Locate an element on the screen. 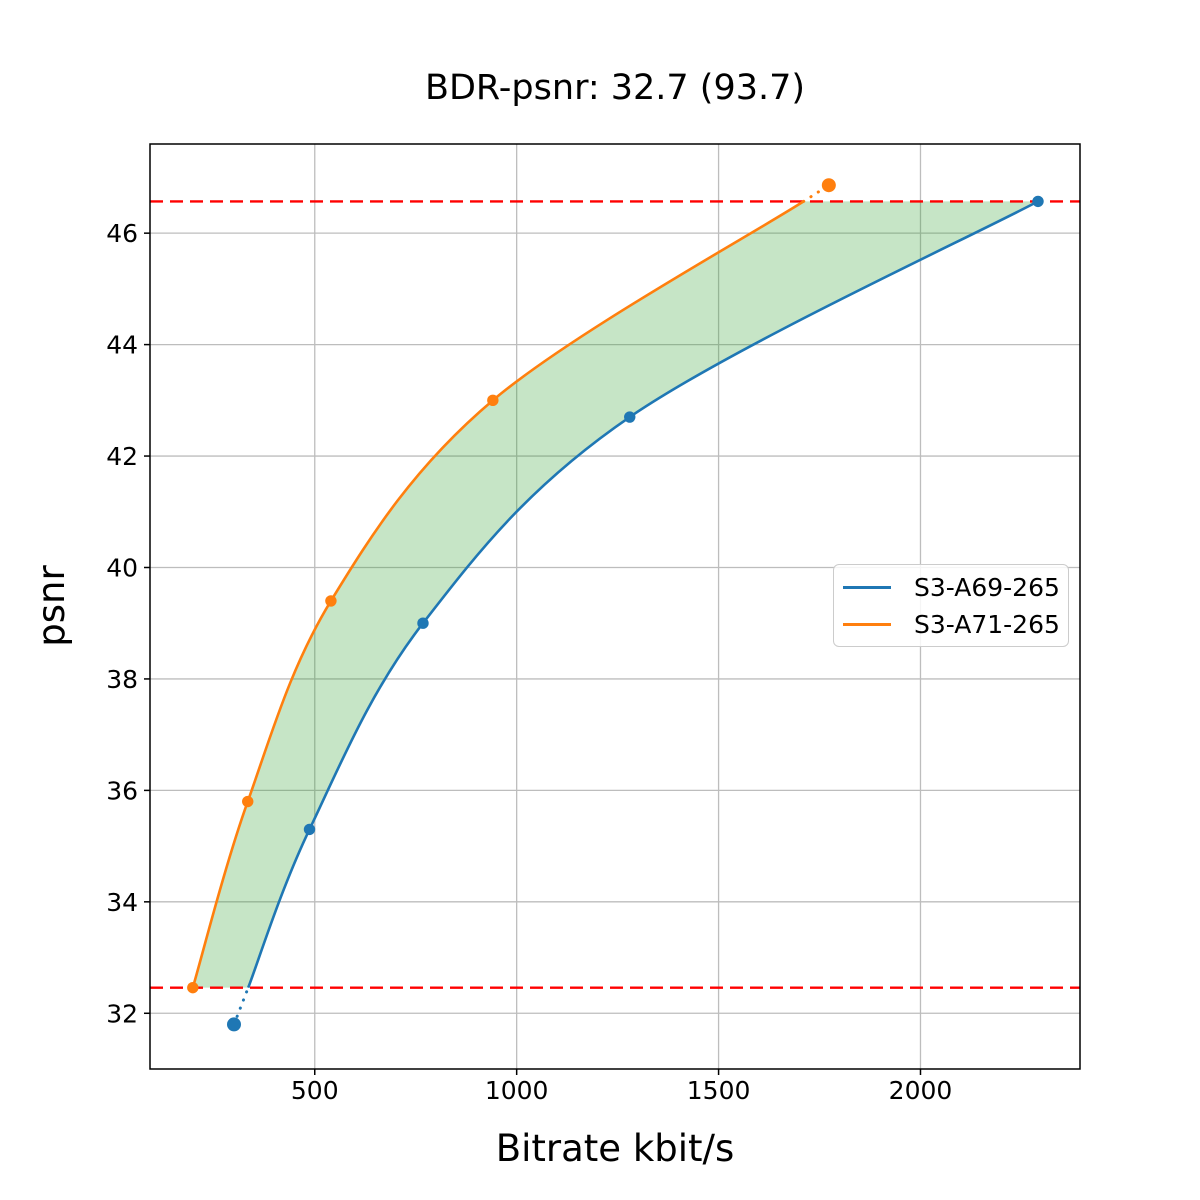  legend-label: S3-A71-265 is located at coordinates (987, 624).